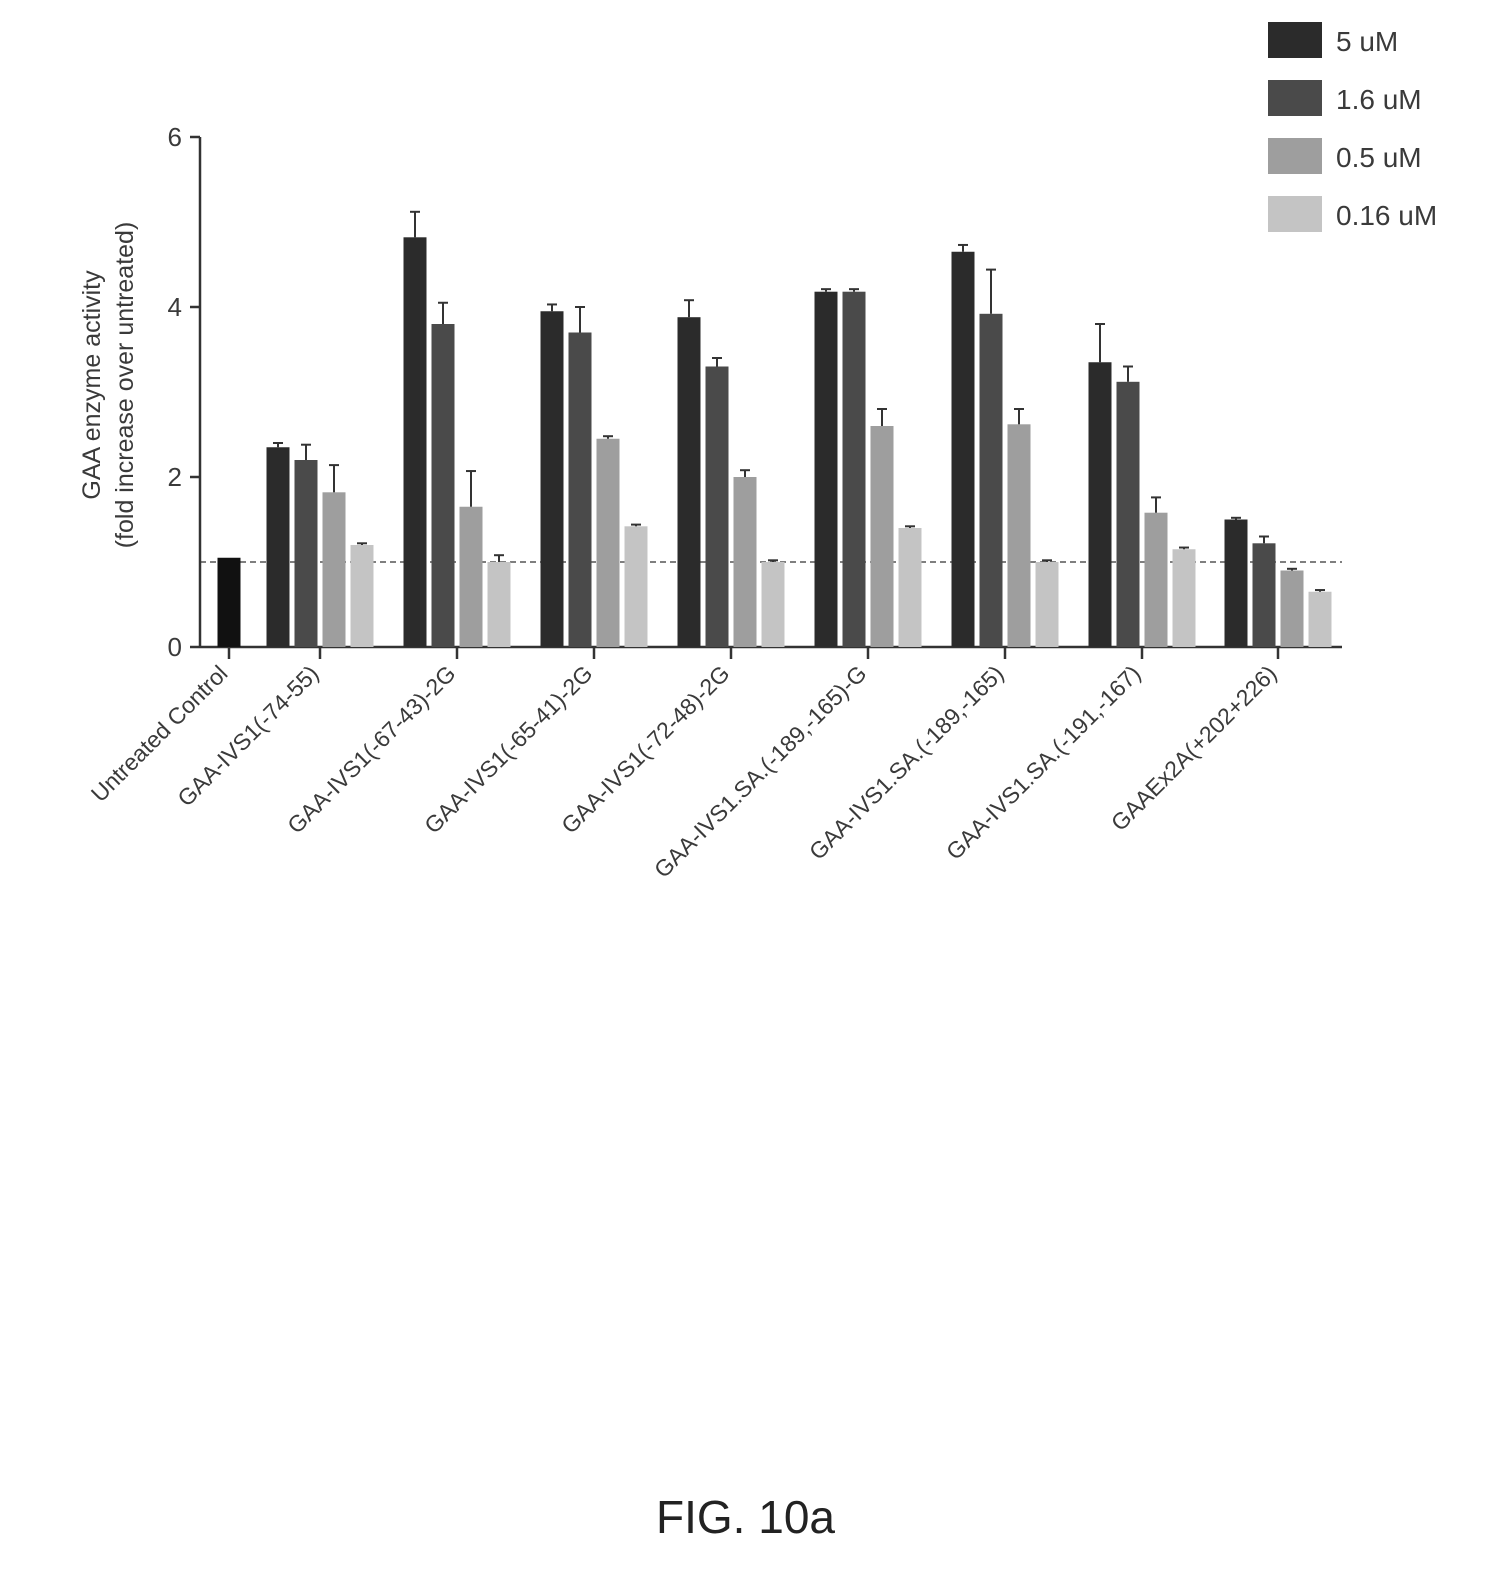 The width and height of the screenshot is (1491, 1584). Describe the element at coordinates (1367, 41) in the screenshot. I see `legend-label: 5 uM` at that location.